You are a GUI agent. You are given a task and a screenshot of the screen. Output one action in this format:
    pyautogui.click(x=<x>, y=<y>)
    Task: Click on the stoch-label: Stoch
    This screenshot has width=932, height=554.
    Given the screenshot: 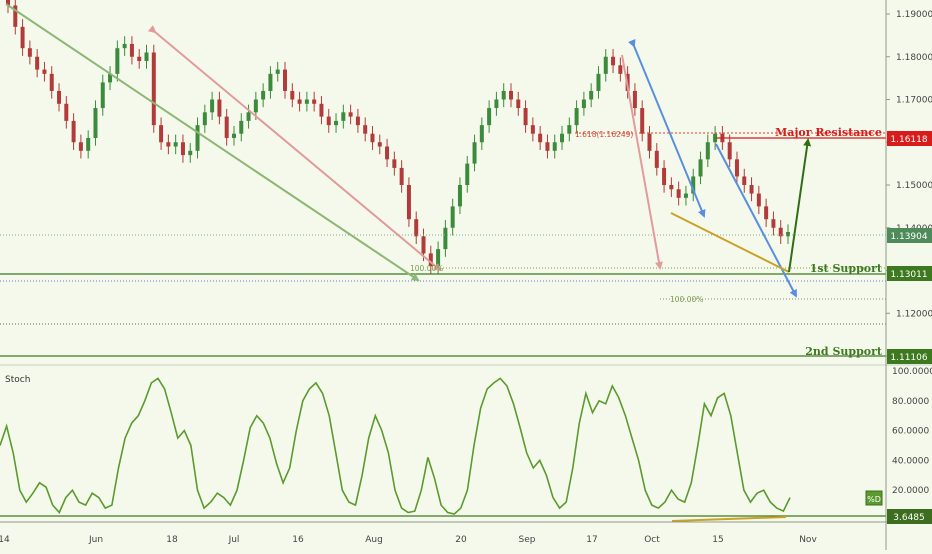 What is the action you would take?
    pyautogui.click(x=17, y=380)
    